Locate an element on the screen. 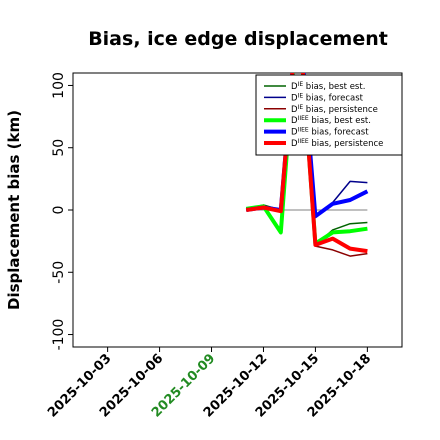  y-axis-label: Displacement bias (km) is located at coordinates (14, 210).